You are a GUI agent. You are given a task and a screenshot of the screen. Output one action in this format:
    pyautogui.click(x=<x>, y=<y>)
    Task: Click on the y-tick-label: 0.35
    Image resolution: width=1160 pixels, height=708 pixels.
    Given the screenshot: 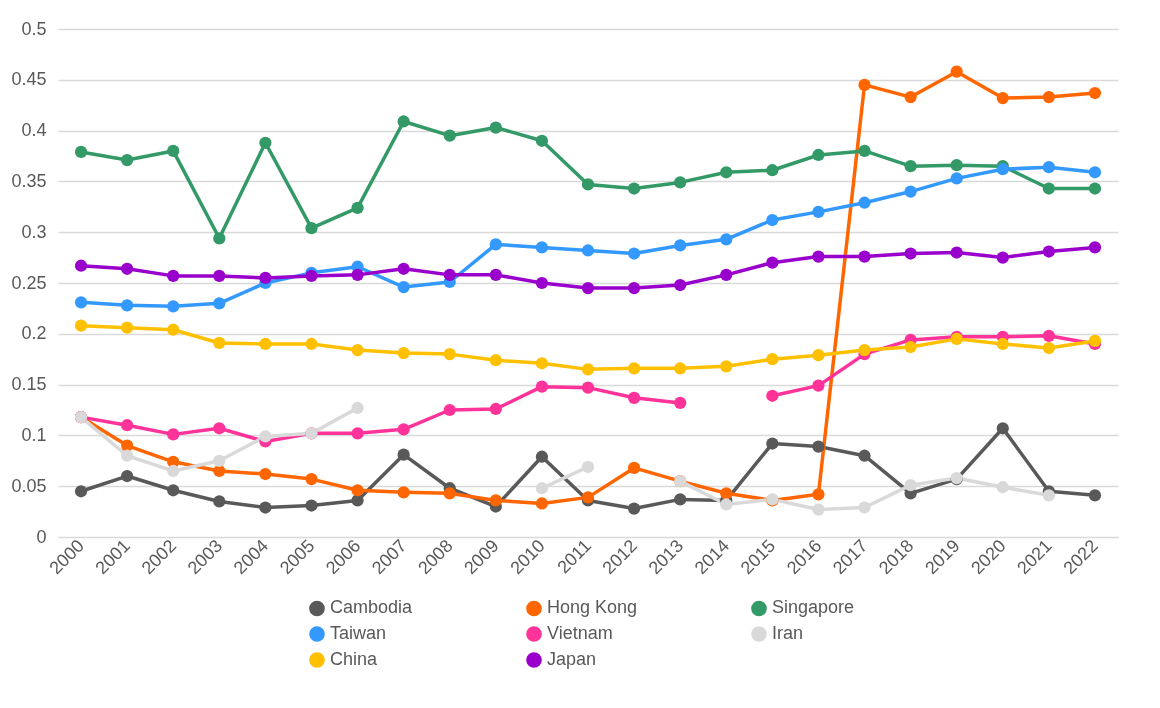 What is the action you would take?
    pyautogui.click(x=29, y=180)
    